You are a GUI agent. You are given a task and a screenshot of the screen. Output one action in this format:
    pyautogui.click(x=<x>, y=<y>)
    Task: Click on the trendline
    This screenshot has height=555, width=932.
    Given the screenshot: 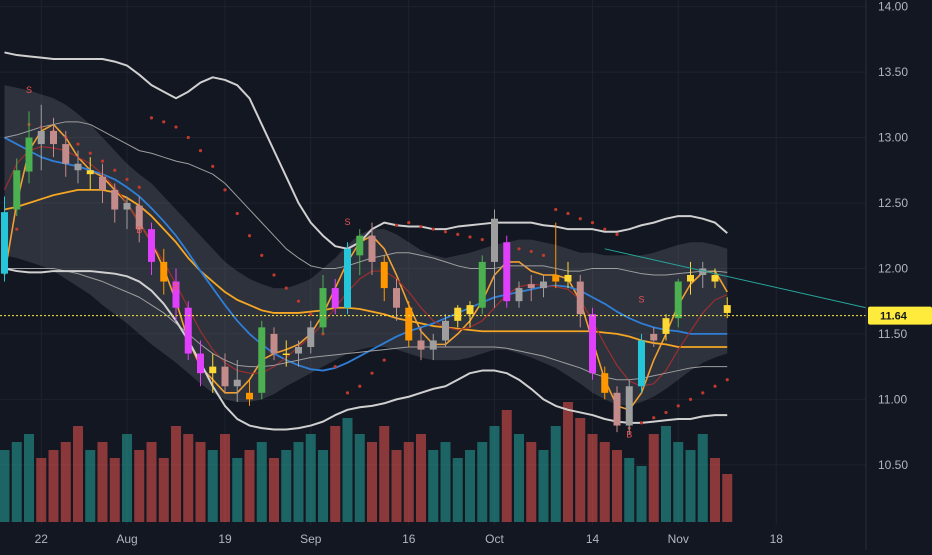 What is the action you would take?
    pyautogui.click(x=735, y=278)
    